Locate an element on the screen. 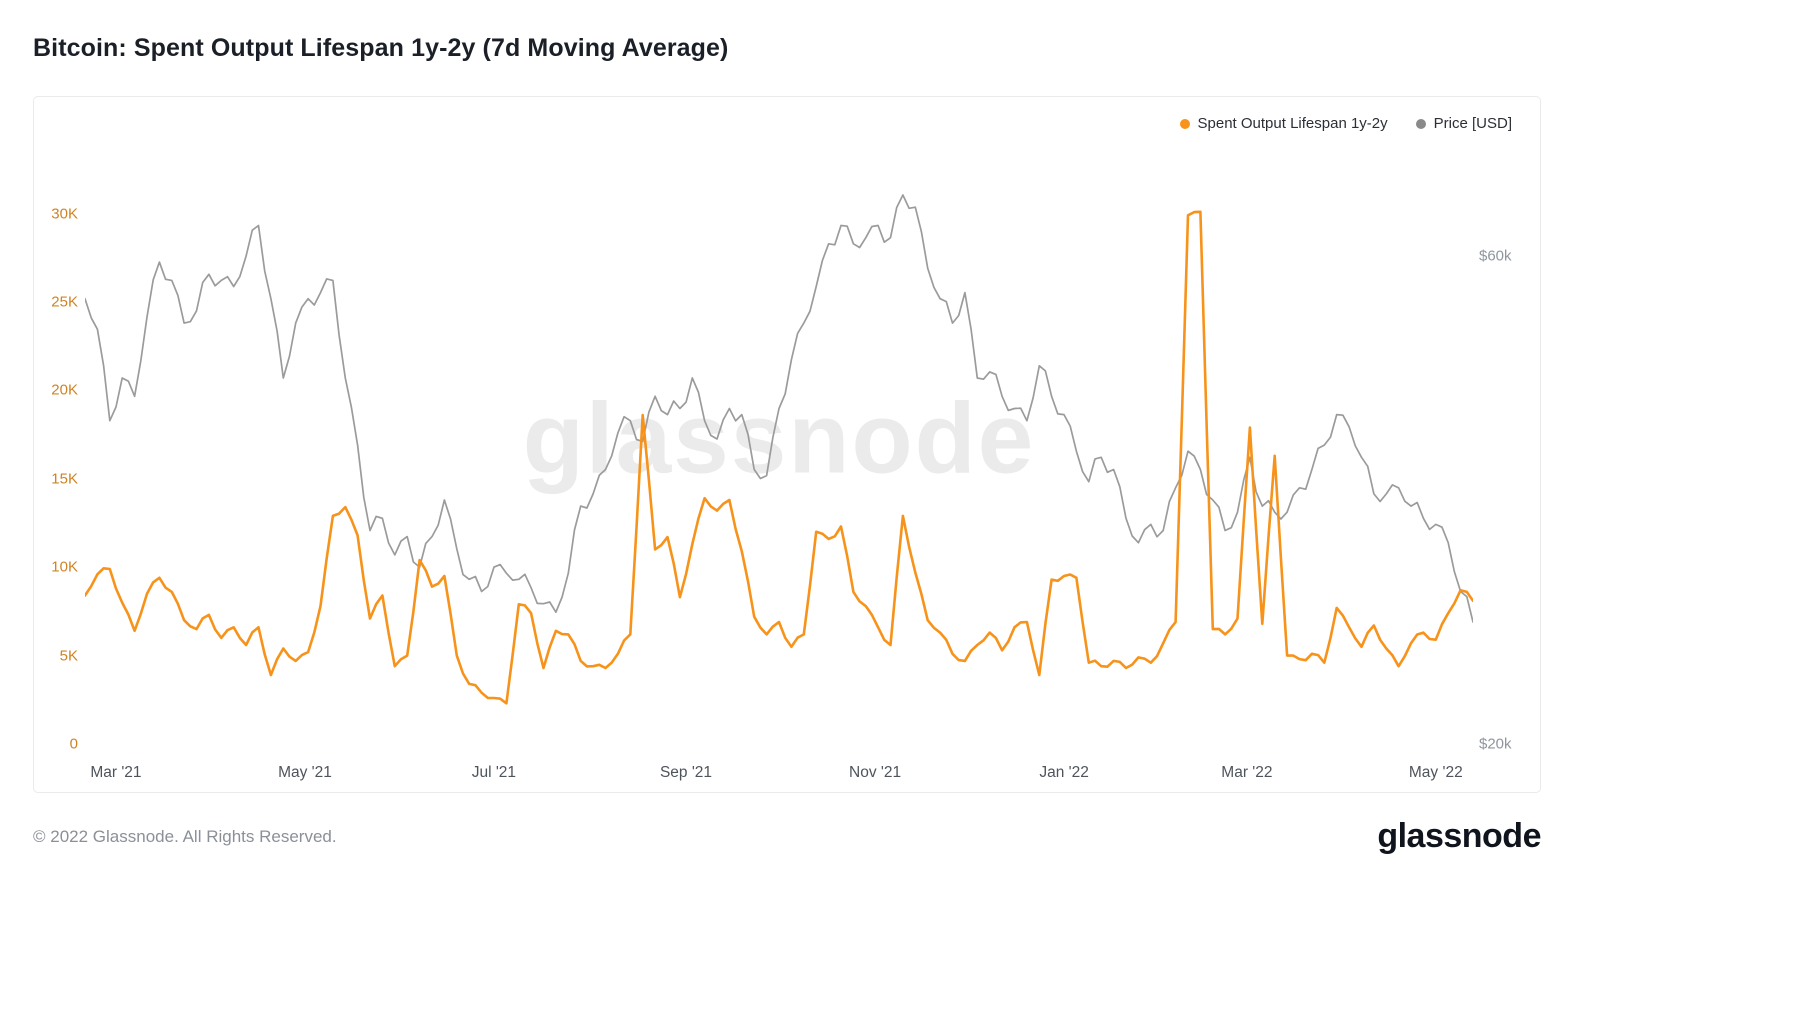 The image size is (1800, 1013). x-axis-tick: May '22 is located at coordinates (1435, 772).